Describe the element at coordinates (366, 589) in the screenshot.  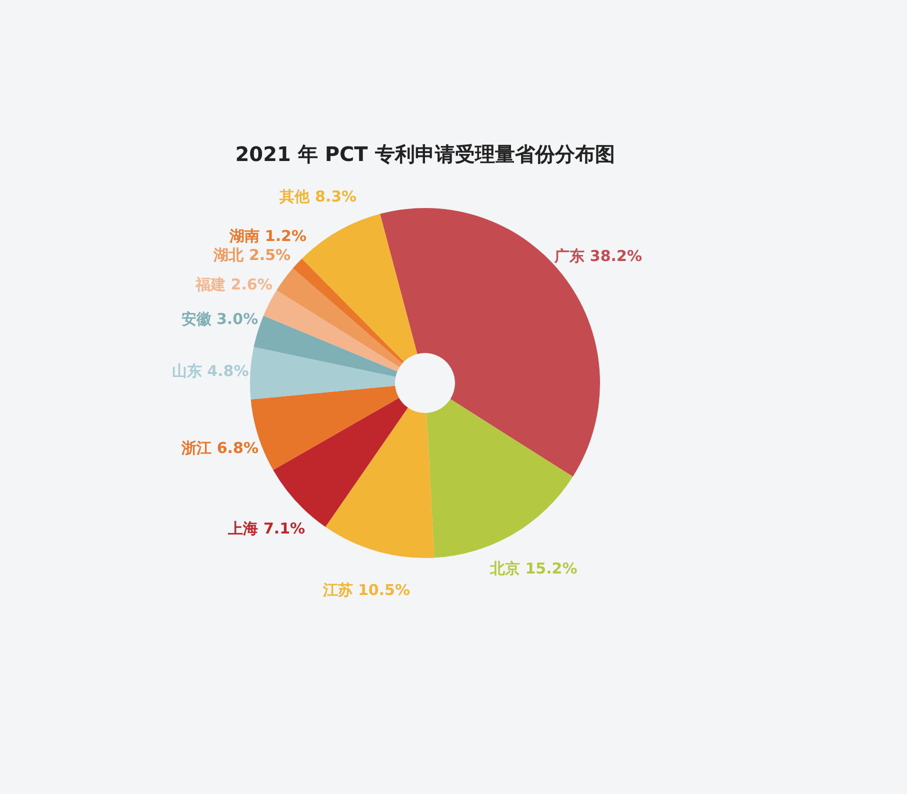
I see `slice-label: 江苏 10.5%` at that location.